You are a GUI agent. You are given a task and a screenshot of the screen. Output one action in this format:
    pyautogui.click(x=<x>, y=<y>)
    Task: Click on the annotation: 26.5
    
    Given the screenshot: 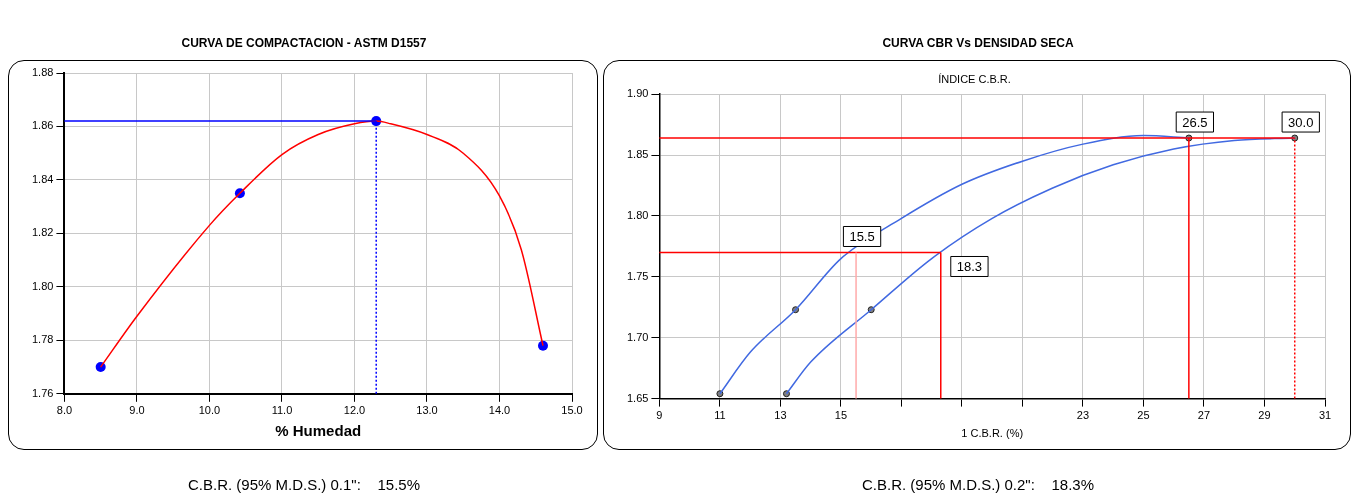 What is the action you would take?
    pyautogui.click(x=1195, y=122)
    